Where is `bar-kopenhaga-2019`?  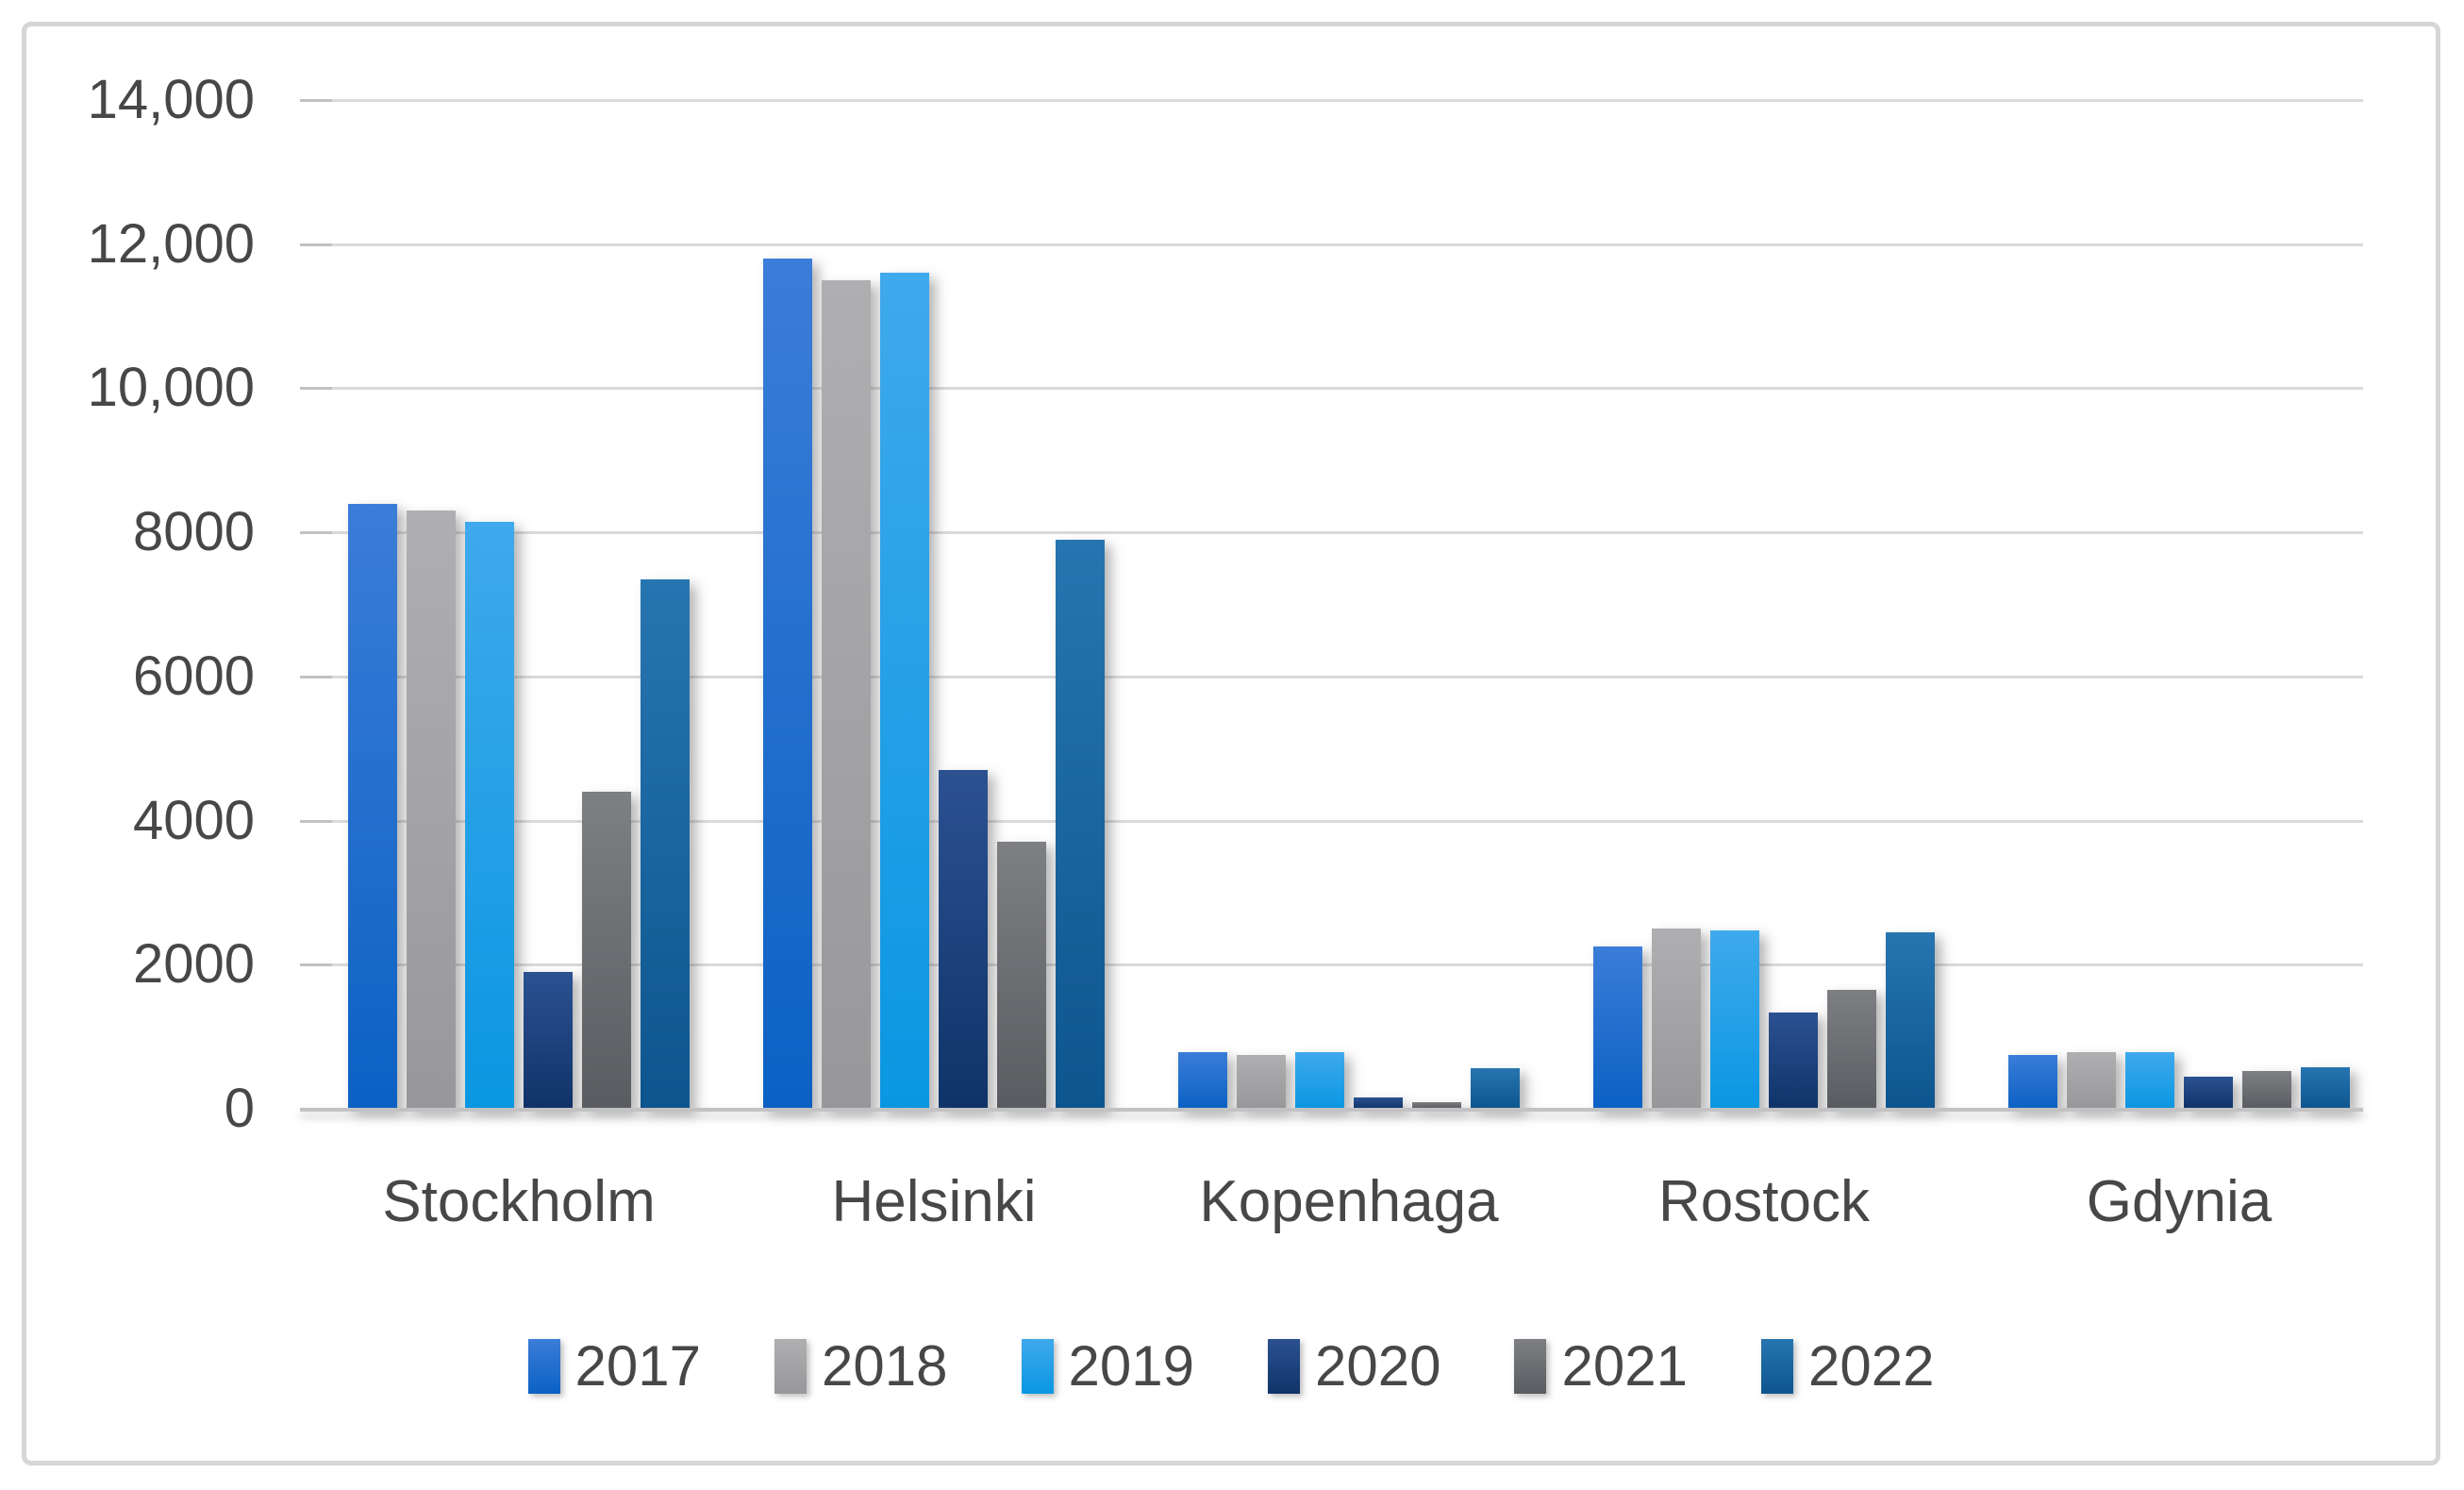 bar-kopenhaga-2019 is located at coordinates (1320, 1080).